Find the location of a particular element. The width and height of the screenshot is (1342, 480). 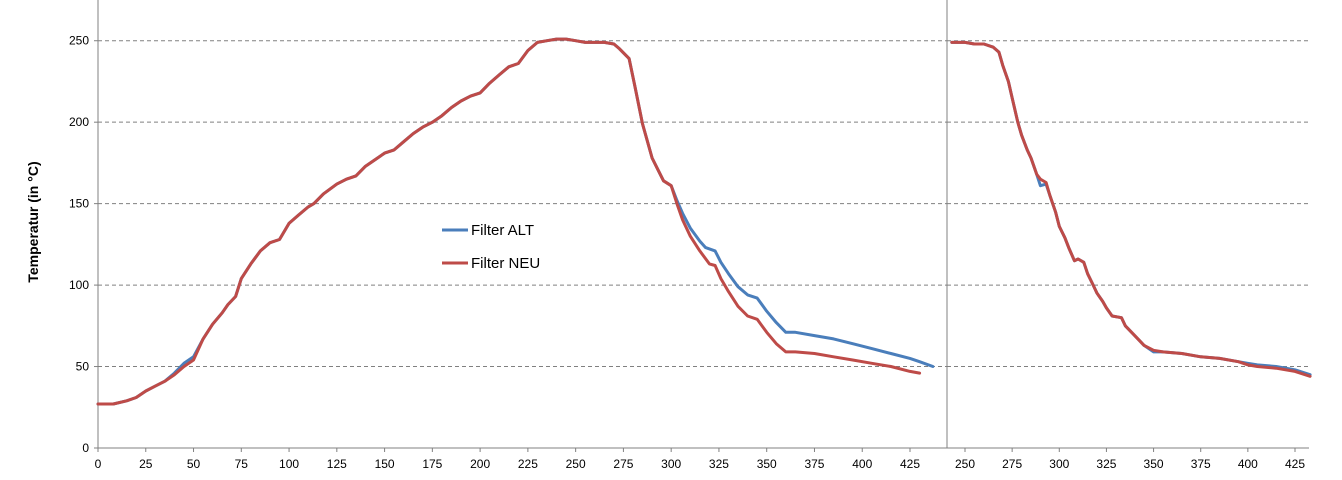

x-tick-label: 175 is located at coordinates (432, 464).